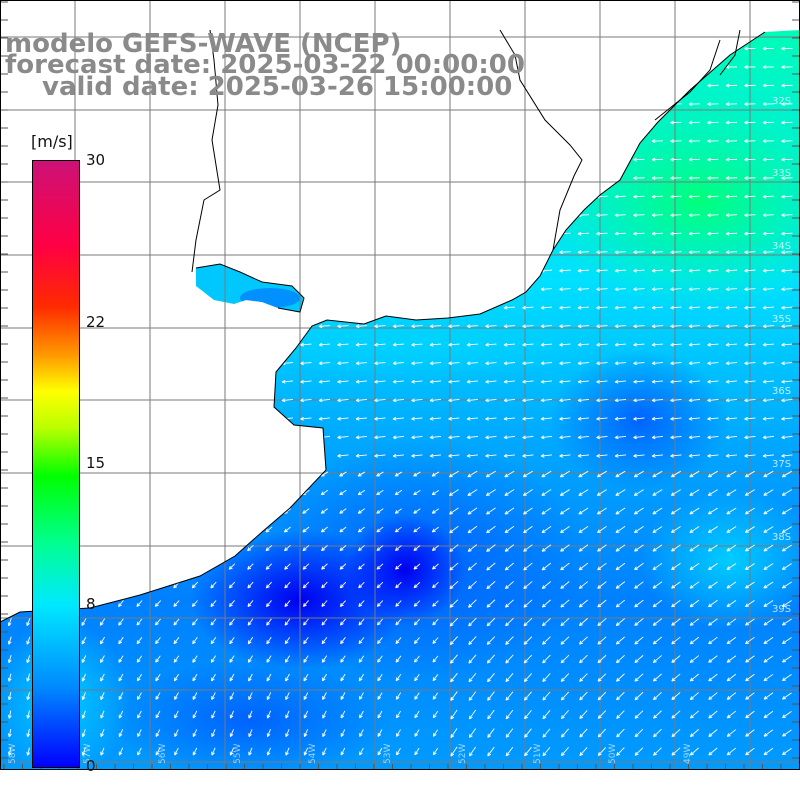  Describe the element at coordinates (781, 391) in the screenshot. I see `latitude-label: 36S` at that location.